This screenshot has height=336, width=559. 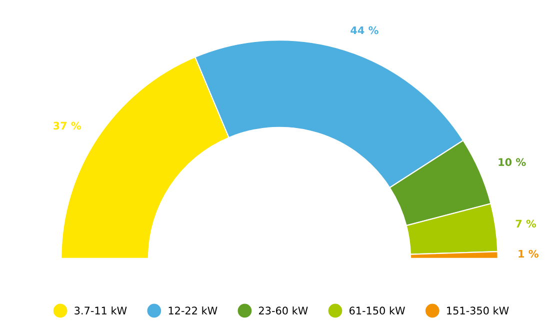 I want to click on data-label: 10 %, so click(x=512, y=162).